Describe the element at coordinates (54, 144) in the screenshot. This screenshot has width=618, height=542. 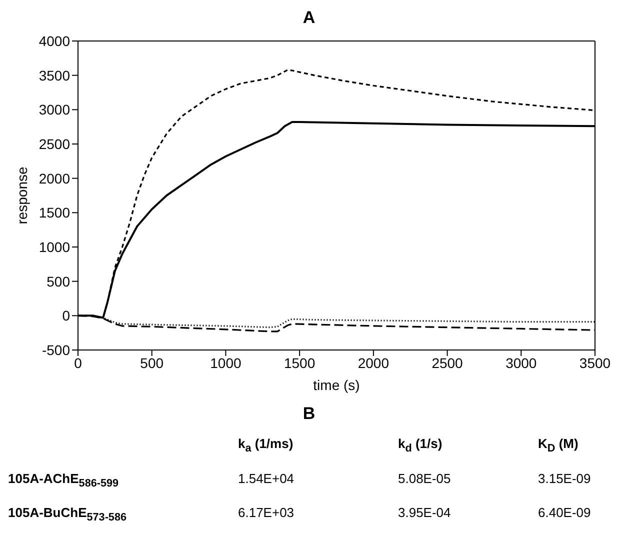
I see `y-tick-label: 2500` at that location.